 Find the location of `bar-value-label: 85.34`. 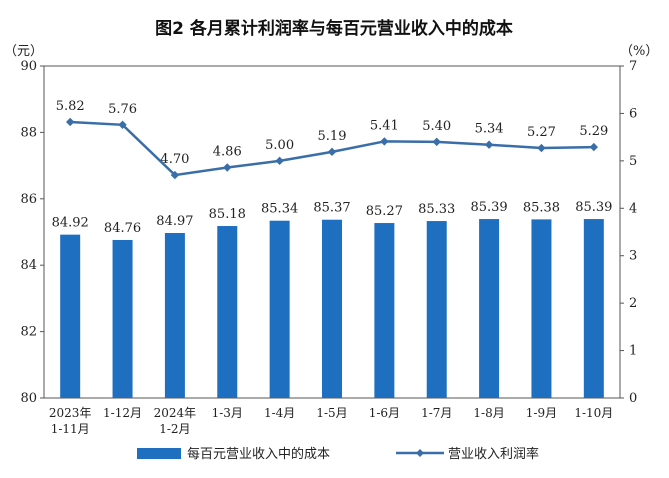

bar-value-label: 85.34 is located at coordinates (279, 209).